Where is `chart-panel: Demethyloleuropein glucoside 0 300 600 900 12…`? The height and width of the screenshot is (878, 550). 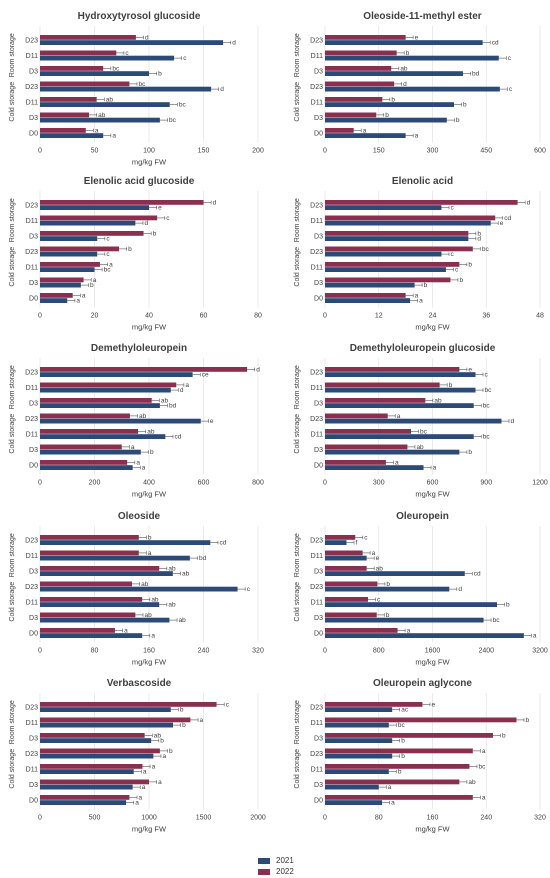 chart-panel: Demethyloleuropein glucoside 0 300 600 900 12… is located at coordinates (421, 421).